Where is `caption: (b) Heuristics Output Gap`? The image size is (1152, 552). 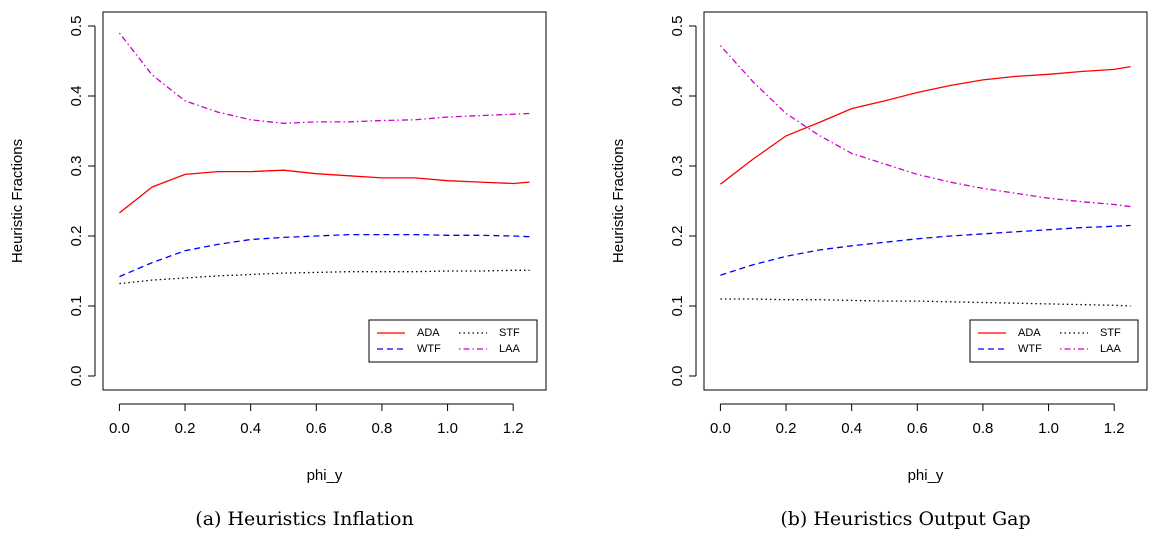
caption: (b) Heuristics Output Gap is located at coordinates (905, 519).